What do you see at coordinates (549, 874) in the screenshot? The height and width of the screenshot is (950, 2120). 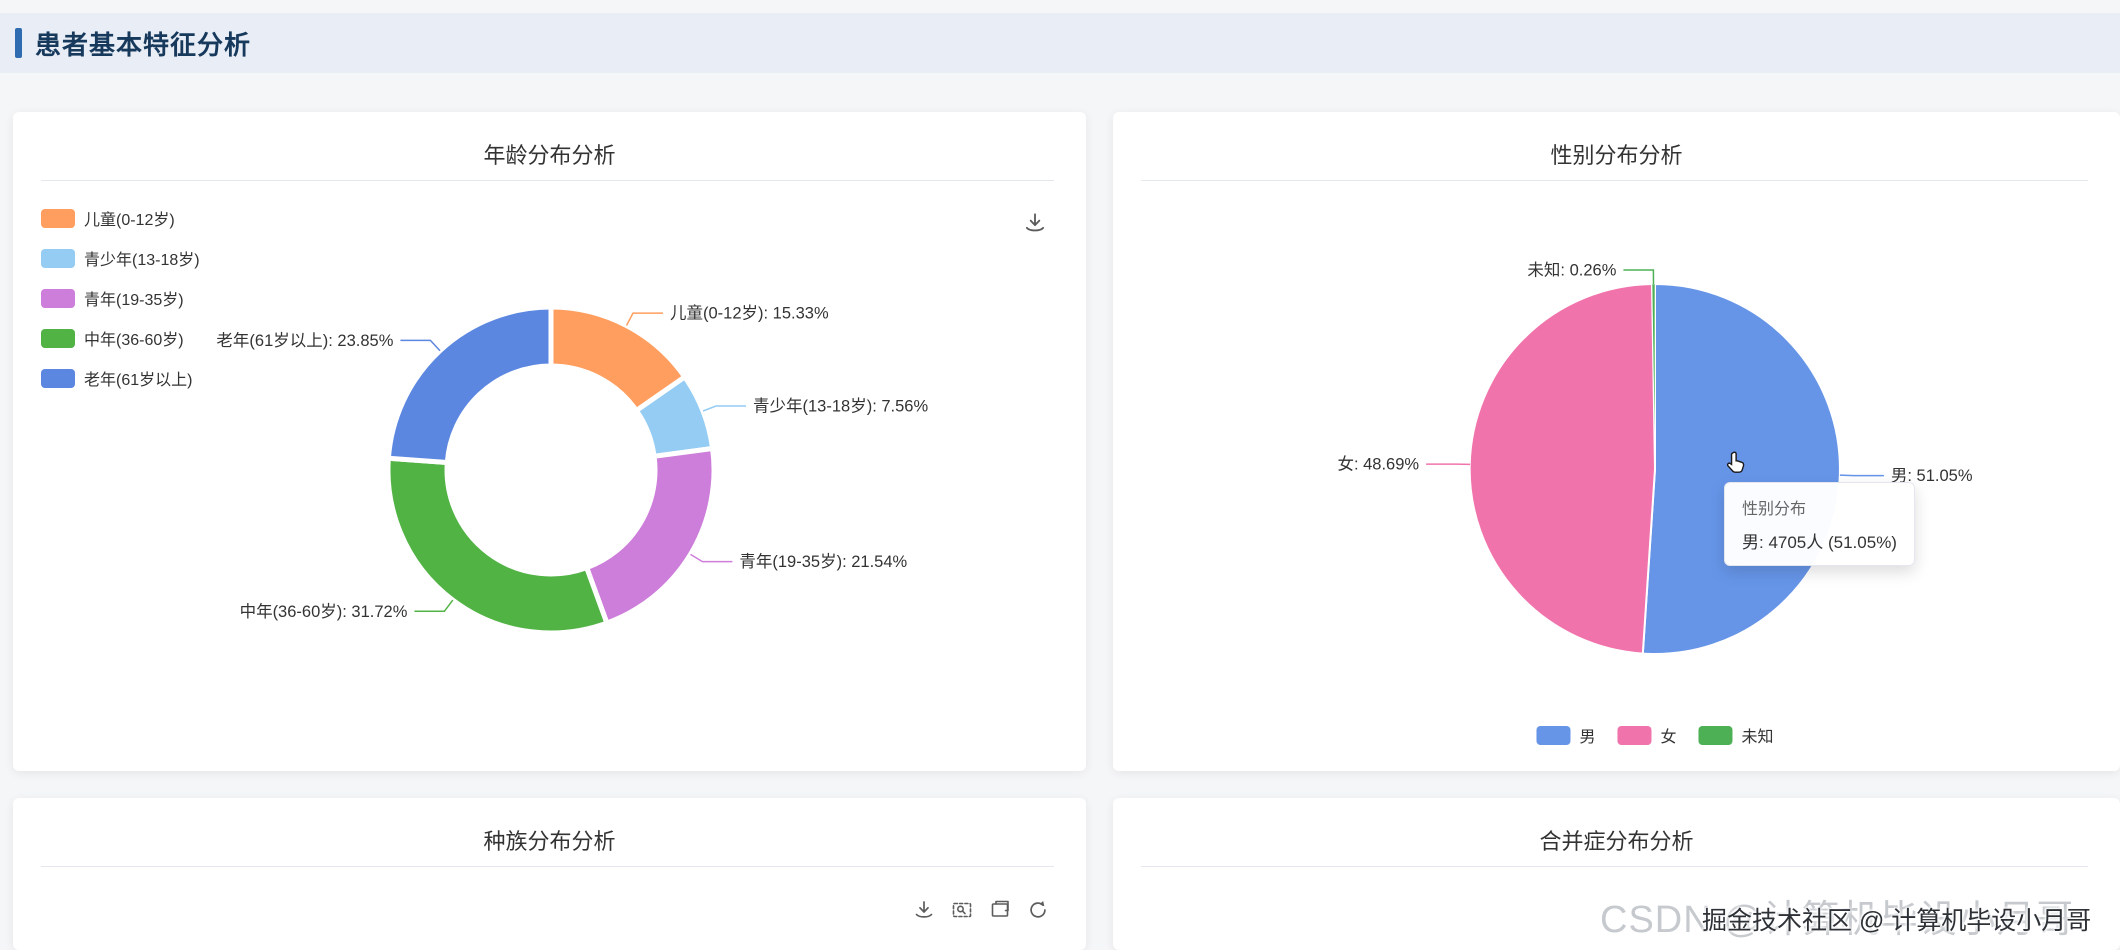 I see `card-race-distribution: 种族分布分析` at bounding box center [549, 874].